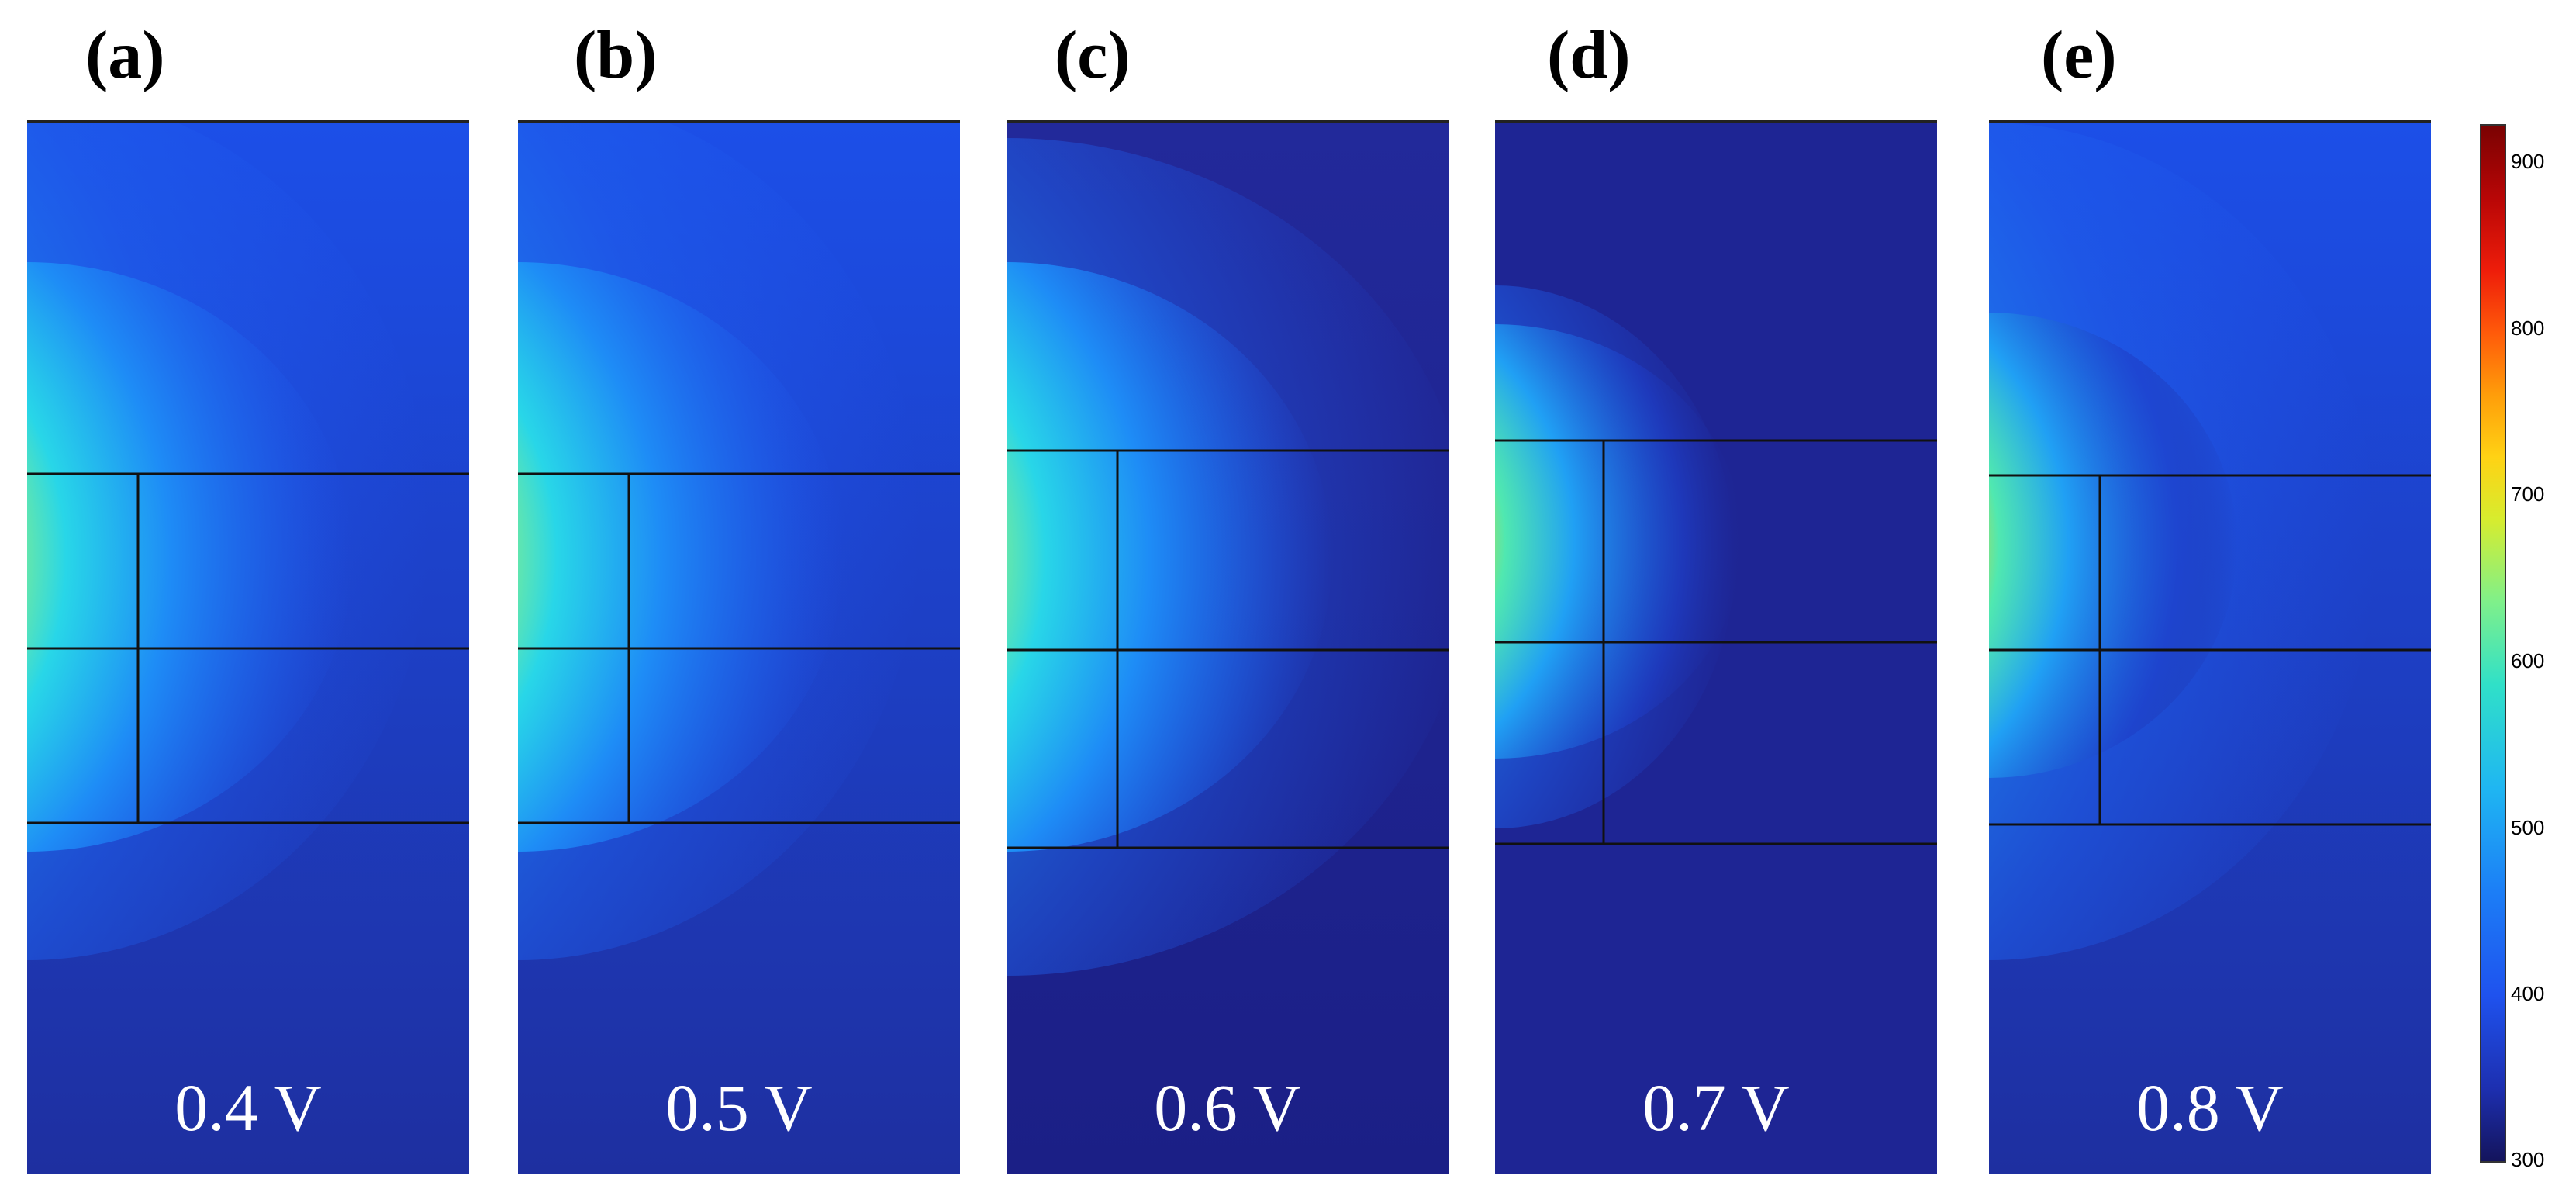 The width and height of the screenshot is (2576, 1196). What do you see at coordinates (2528, 328) in the screenshot?
I see `colorbar-tick-800: 800` at bounding box center [2528, 328].